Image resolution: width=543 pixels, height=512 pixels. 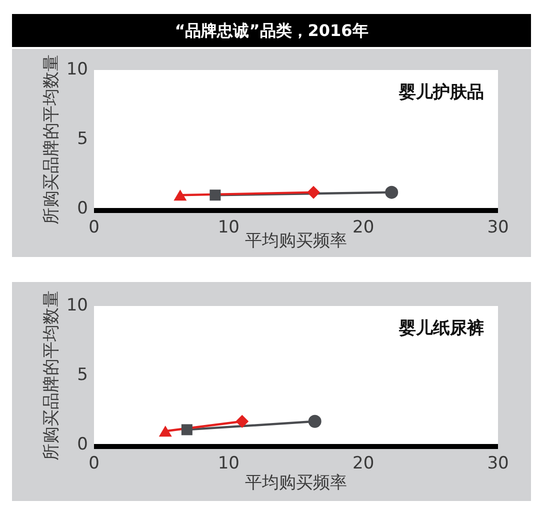 I want to click on text: 婴儿护肤品, so click(x=441, y=92).